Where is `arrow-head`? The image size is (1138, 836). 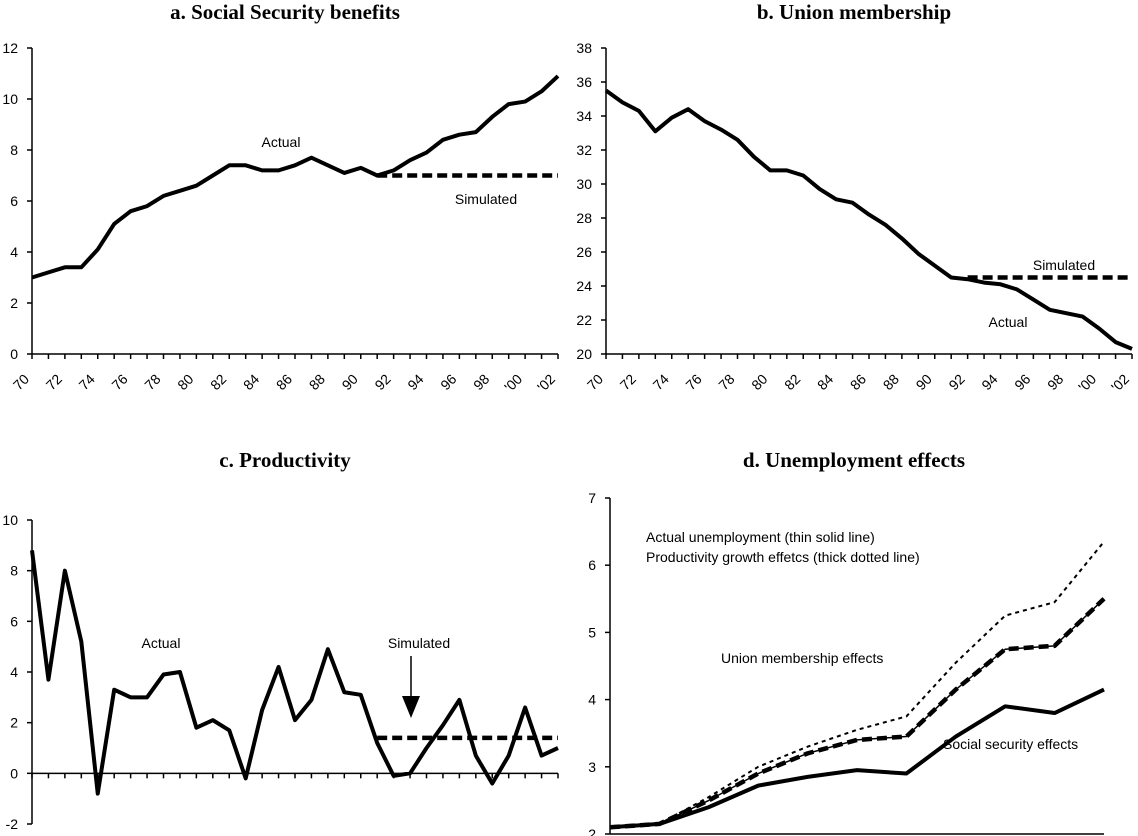
arrow-head is located at coordinates (411, 707).